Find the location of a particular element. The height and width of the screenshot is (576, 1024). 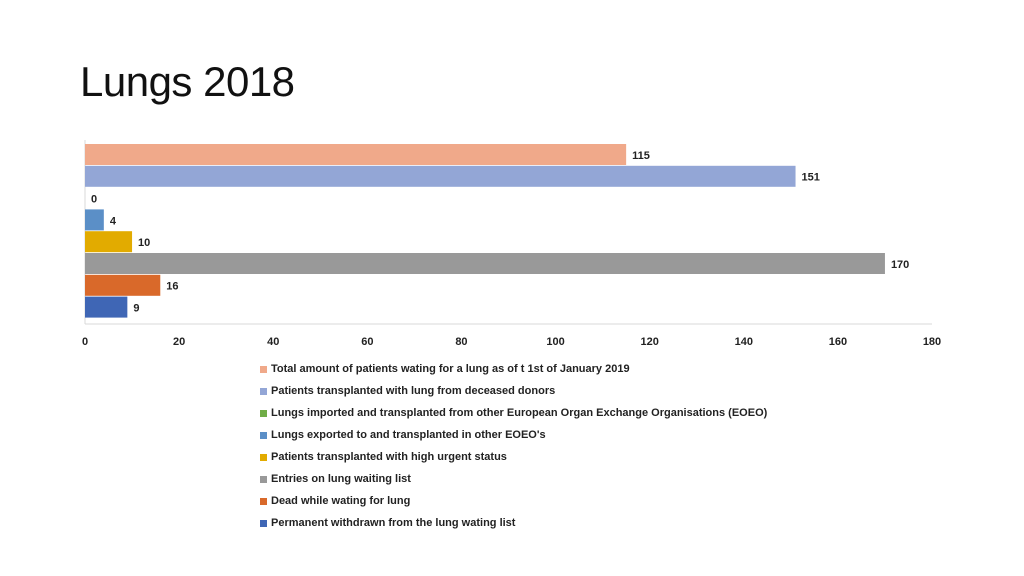

x-tick-label: 120 is located at coordinates (649, 342).